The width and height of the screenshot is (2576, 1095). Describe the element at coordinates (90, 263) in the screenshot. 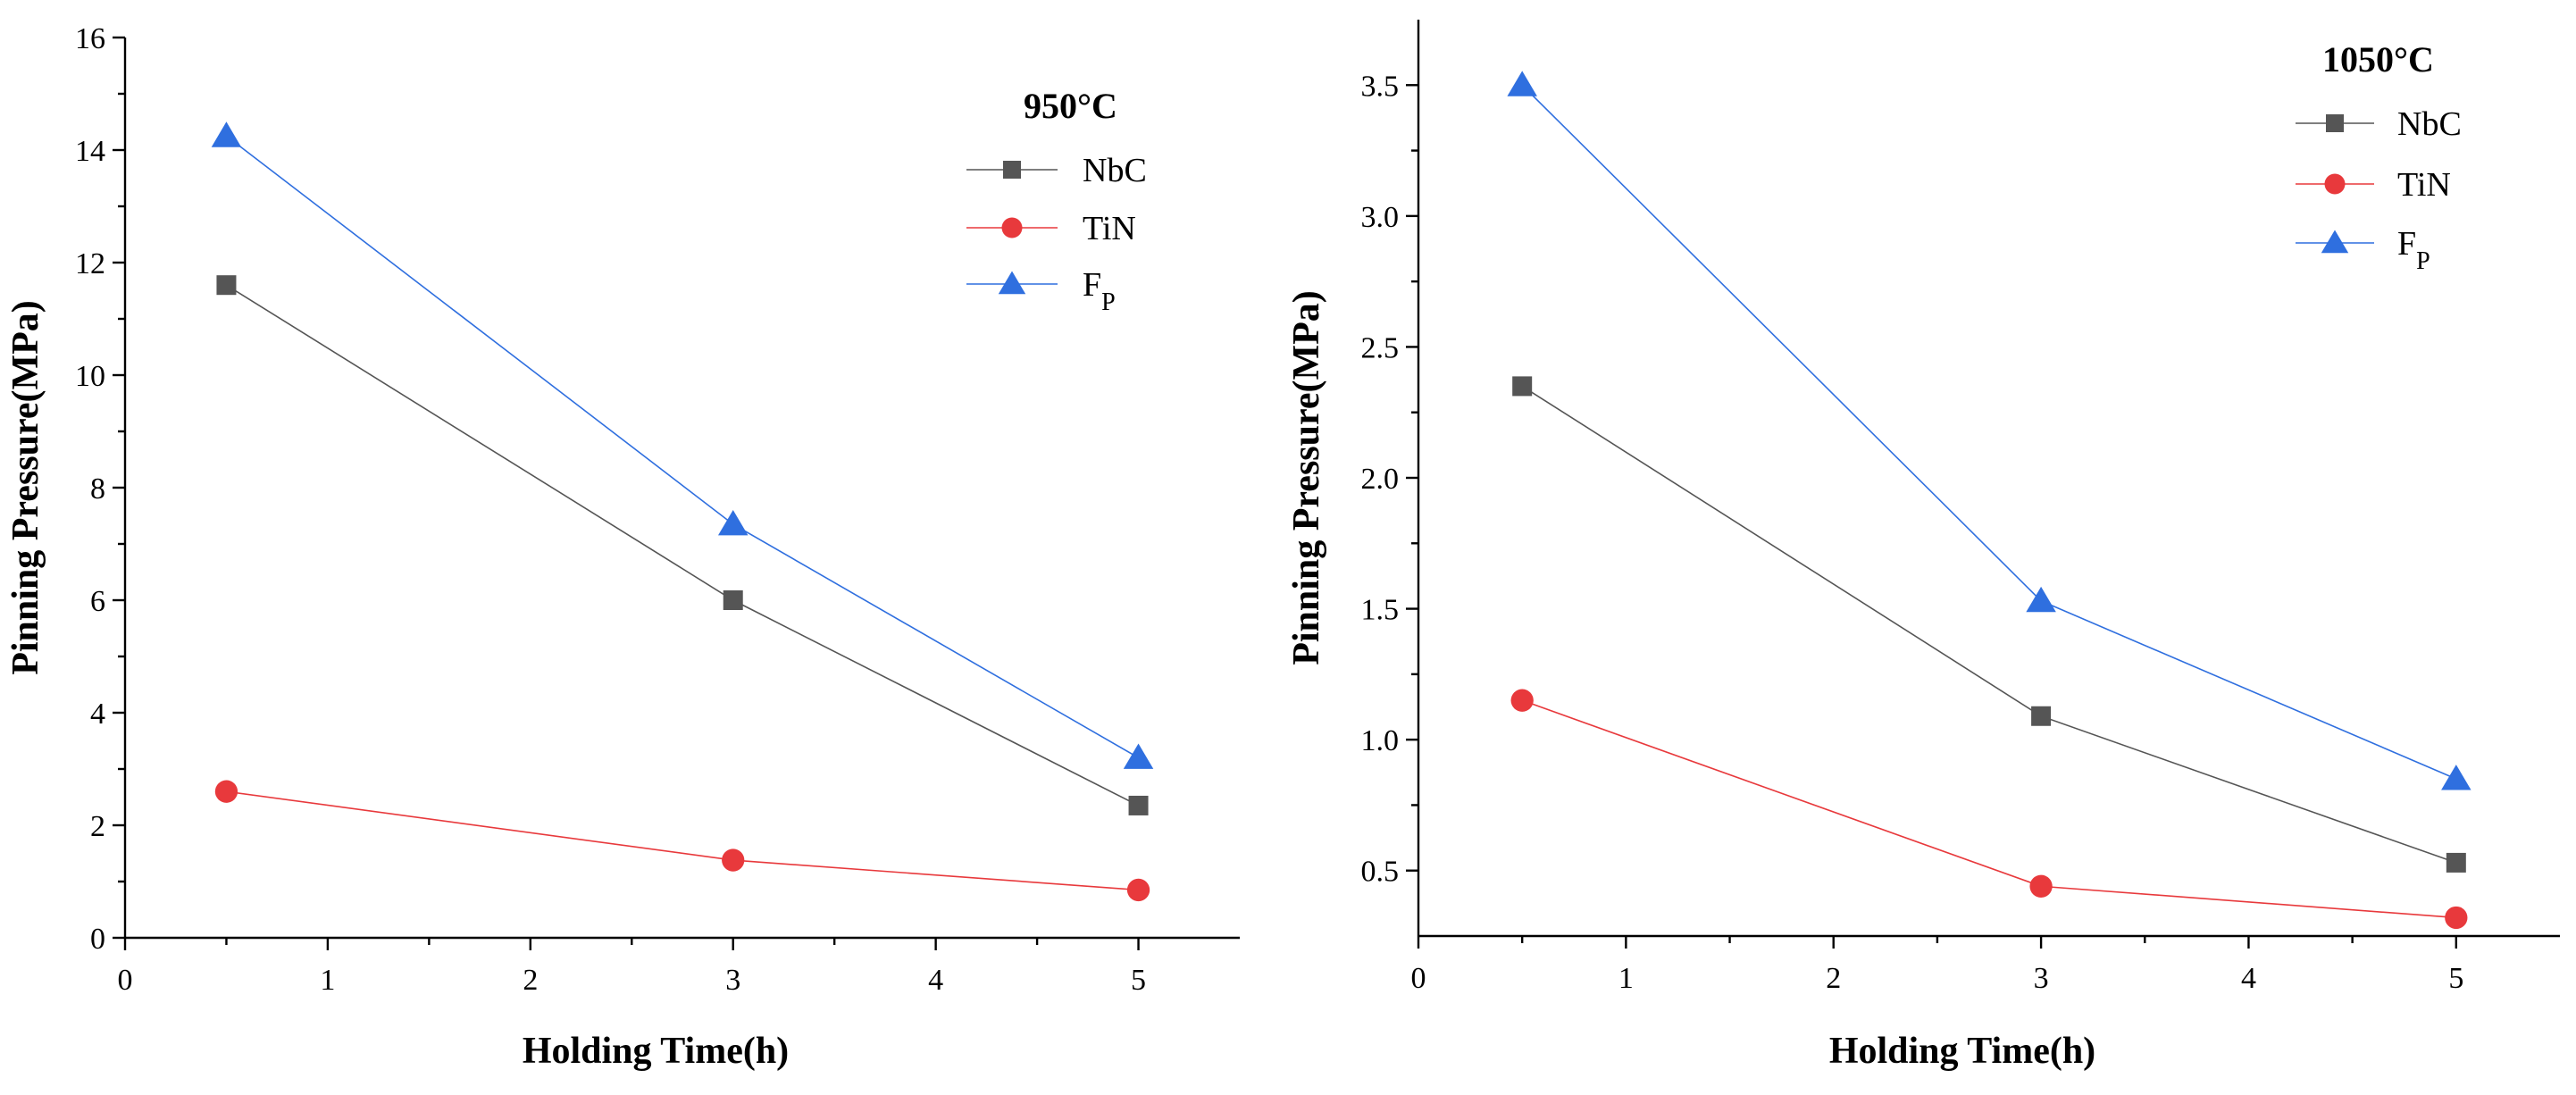

I see `y-tick-label: 12` at that location.